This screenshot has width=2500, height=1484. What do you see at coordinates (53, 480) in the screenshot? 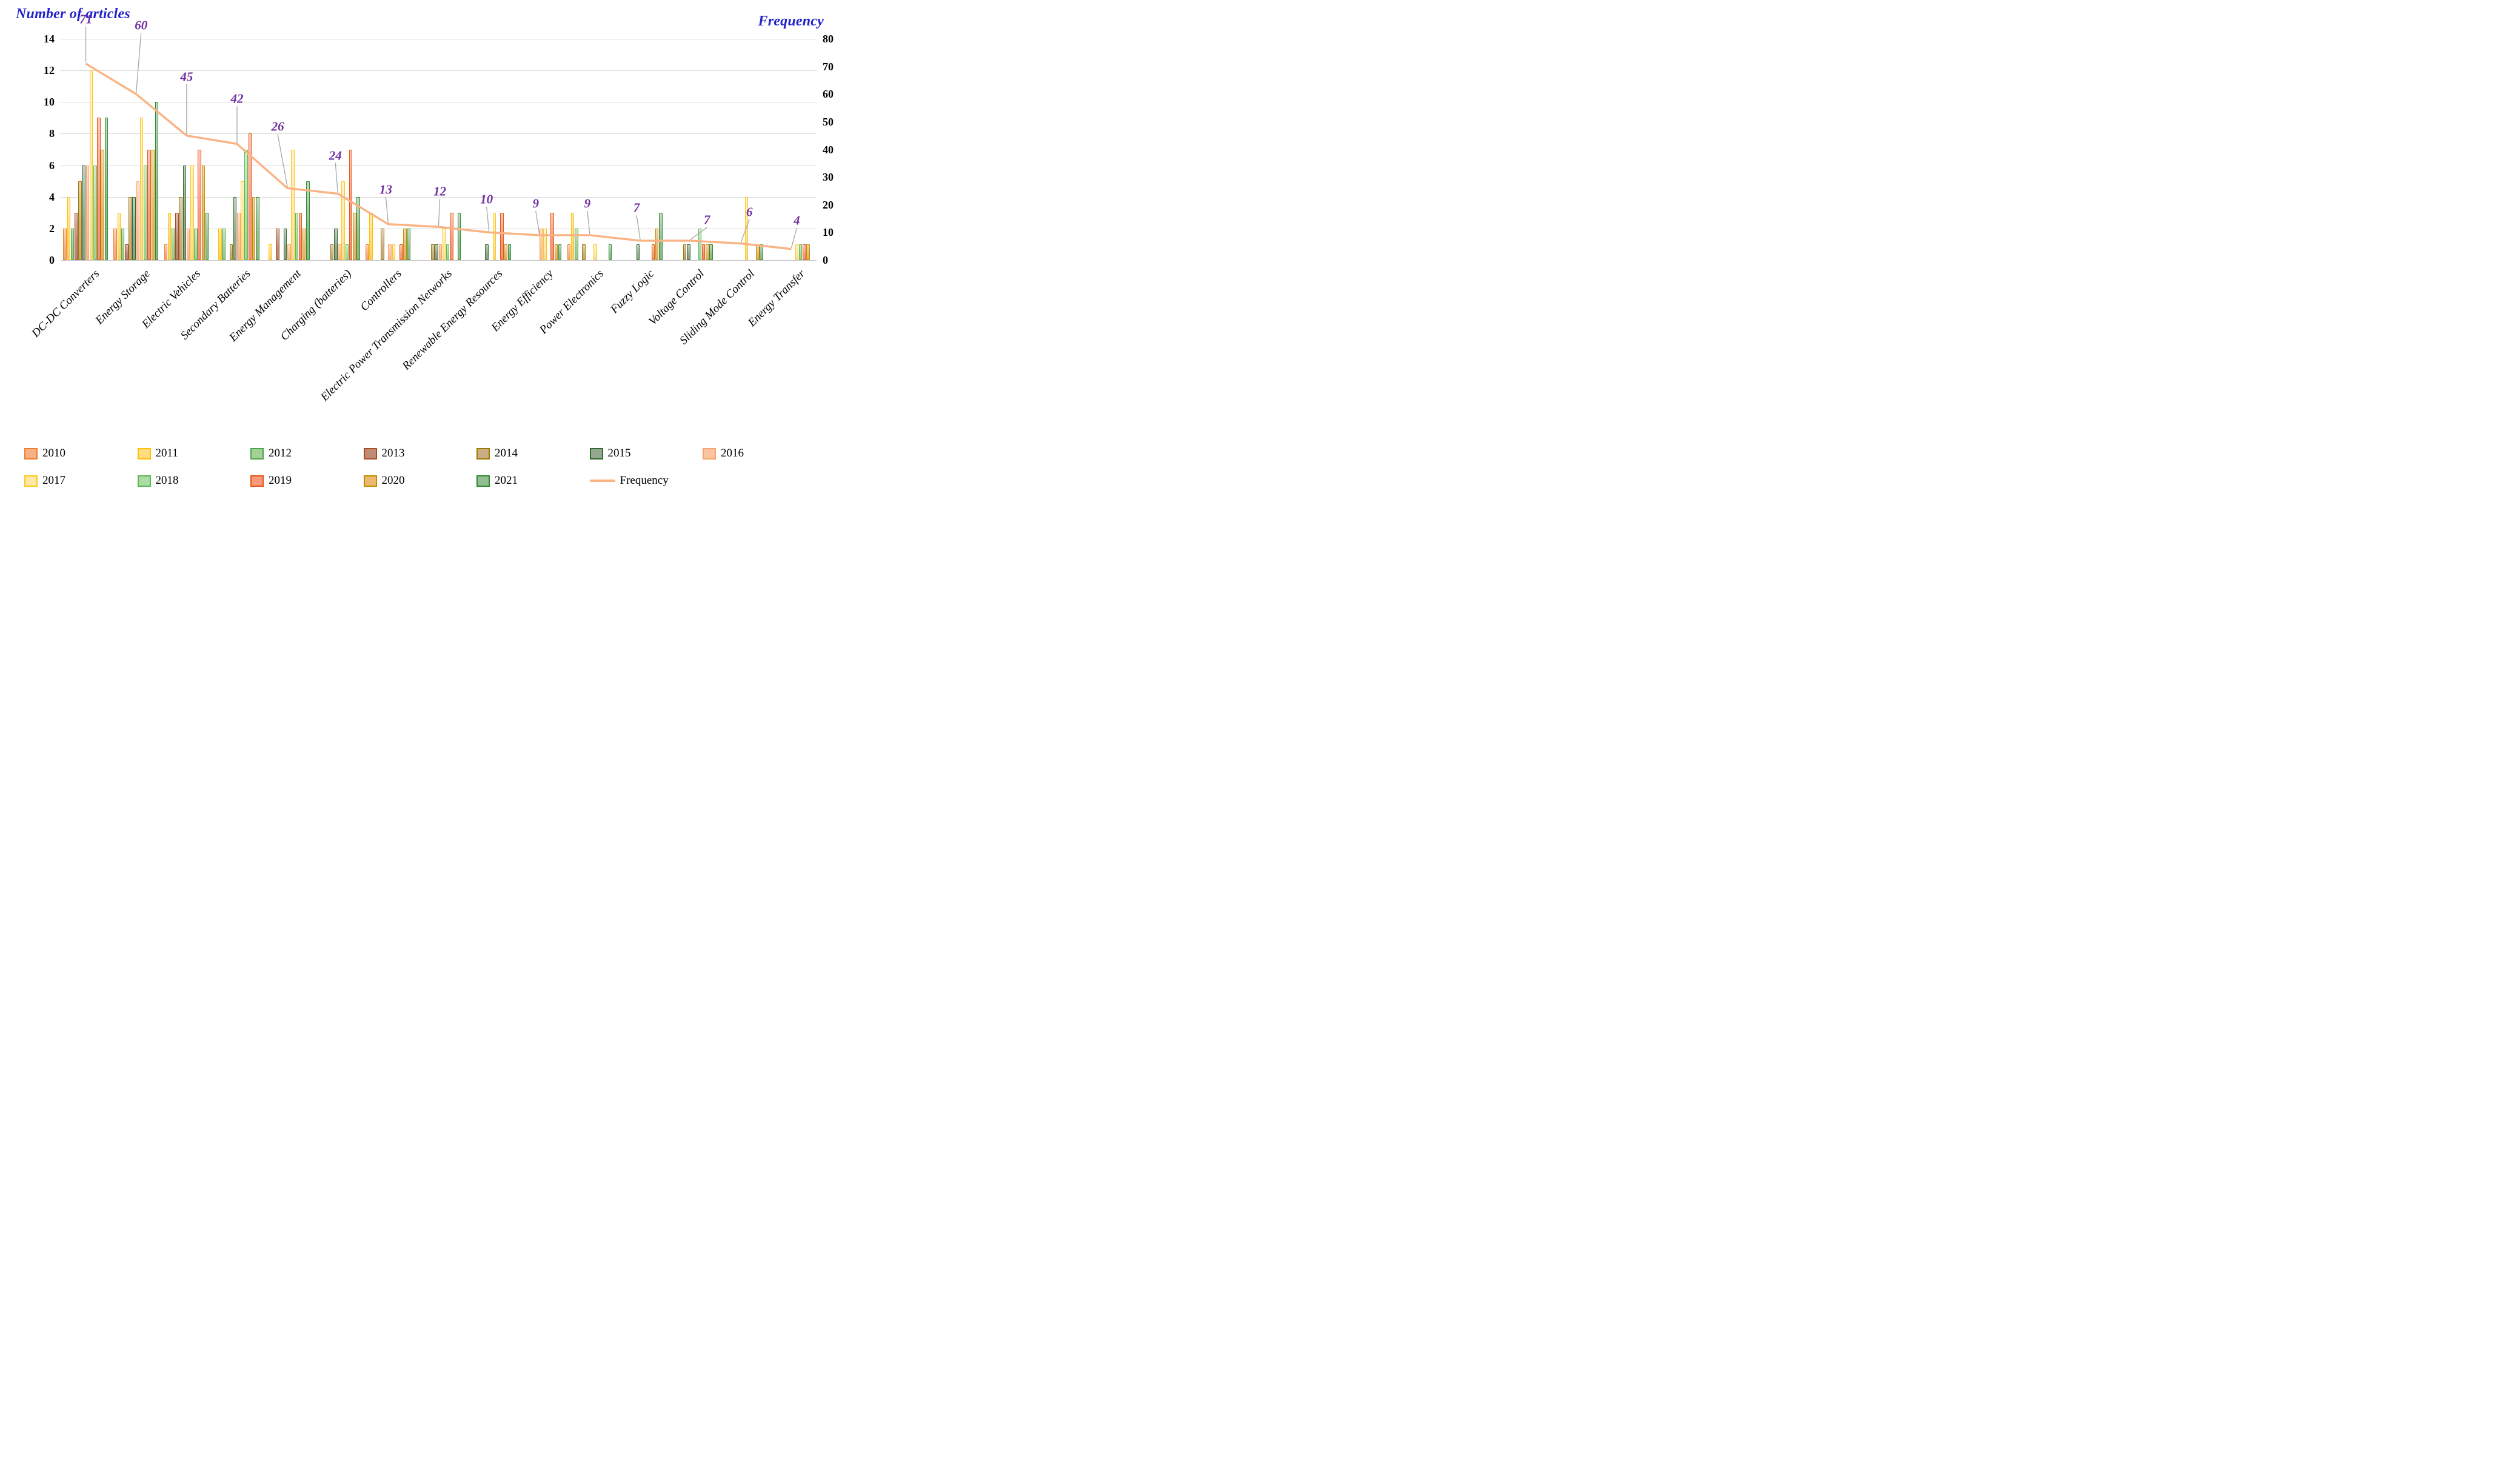
I see `legend-label: 2017` at bounding box center [53, 480].